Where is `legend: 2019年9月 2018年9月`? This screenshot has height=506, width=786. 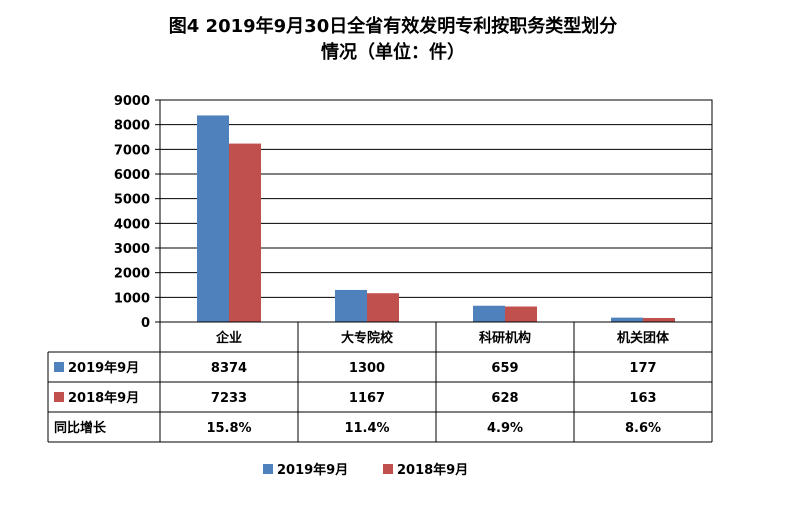
legend: 2019年9月 2018年9月 is located at coordinates (365, 470).